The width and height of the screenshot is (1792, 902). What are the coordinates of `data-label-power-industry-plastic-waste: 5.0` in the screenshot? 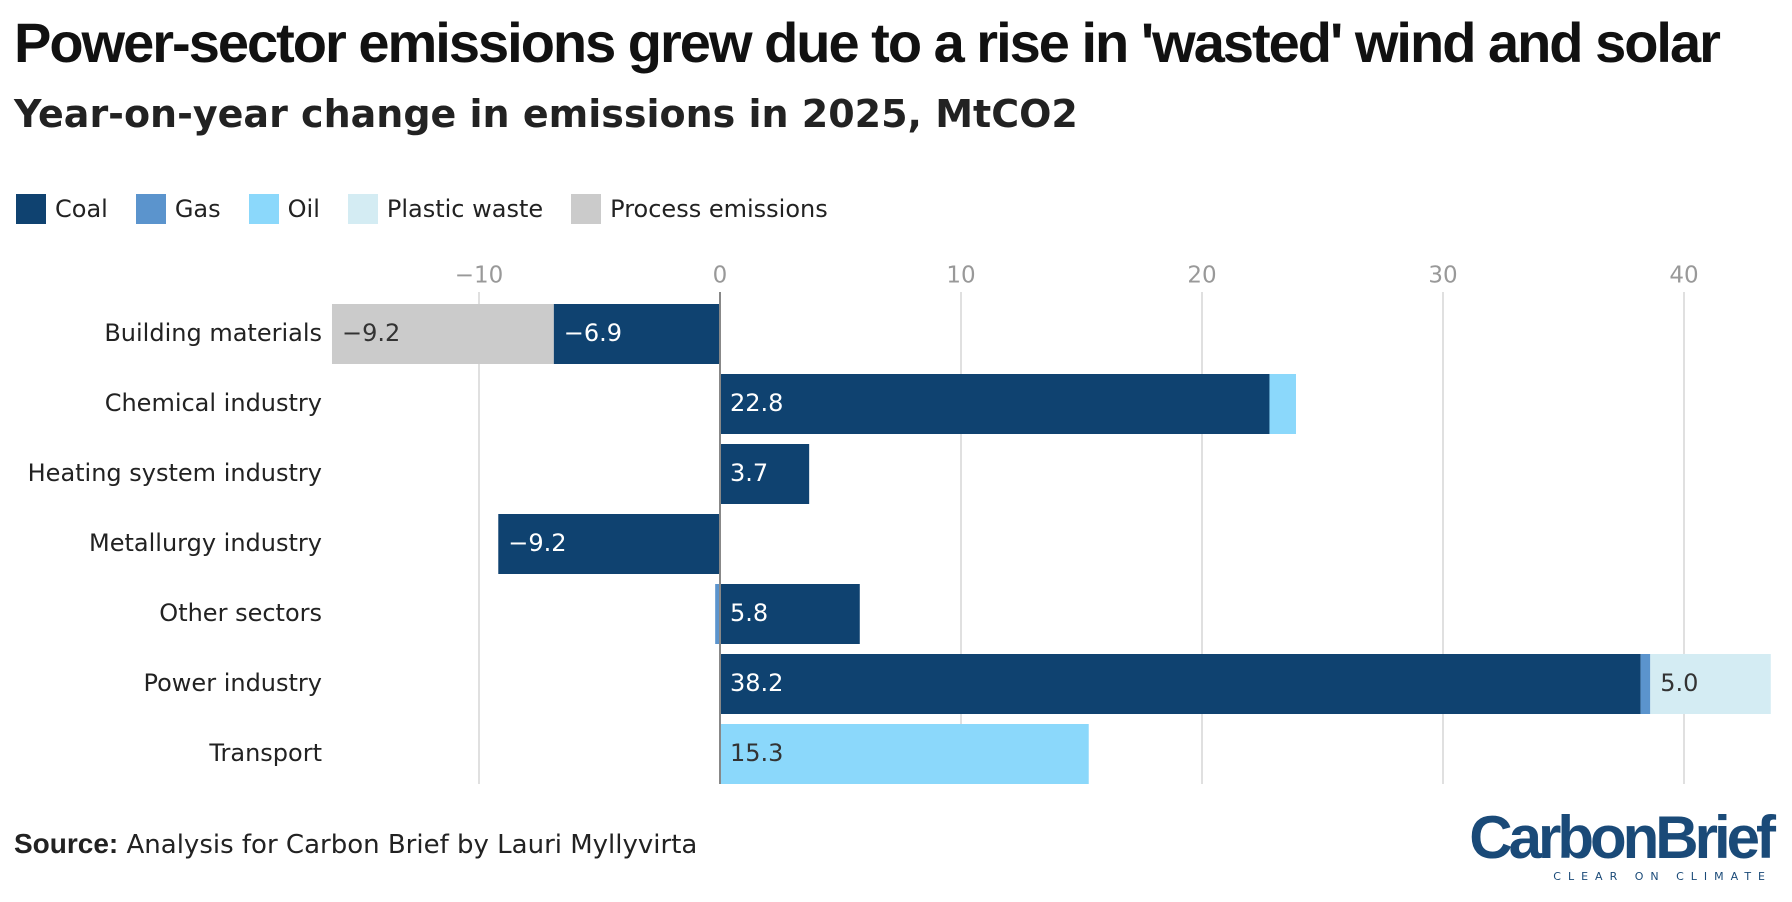 It's located at (1679, 683).